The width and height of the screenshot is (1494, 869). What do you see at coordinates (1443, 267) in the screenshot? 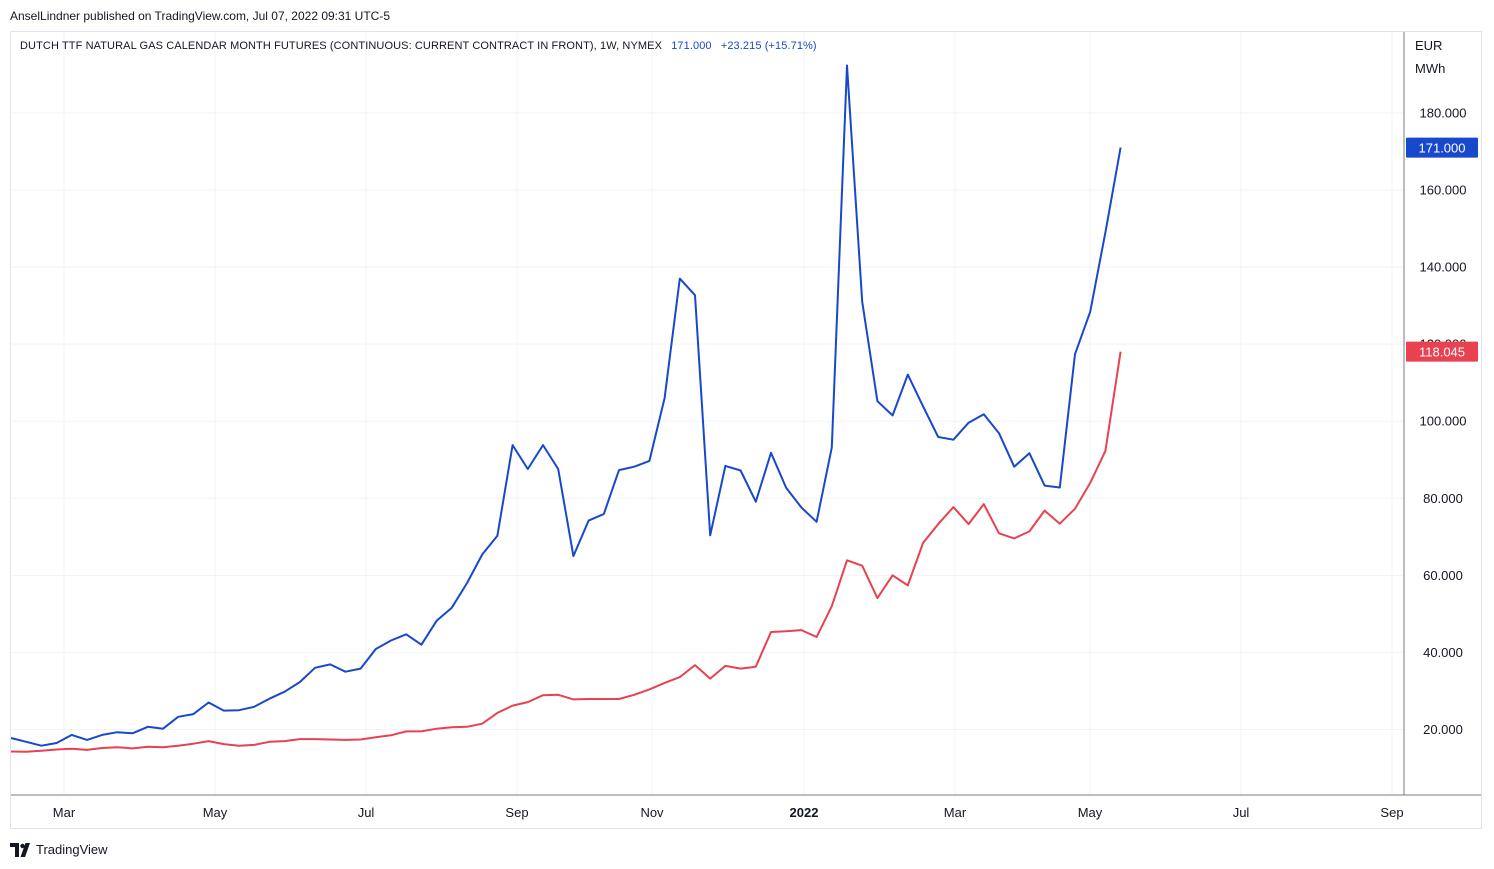
I see `y-tick-label: 140.000` at bounding box center [1443, 267].